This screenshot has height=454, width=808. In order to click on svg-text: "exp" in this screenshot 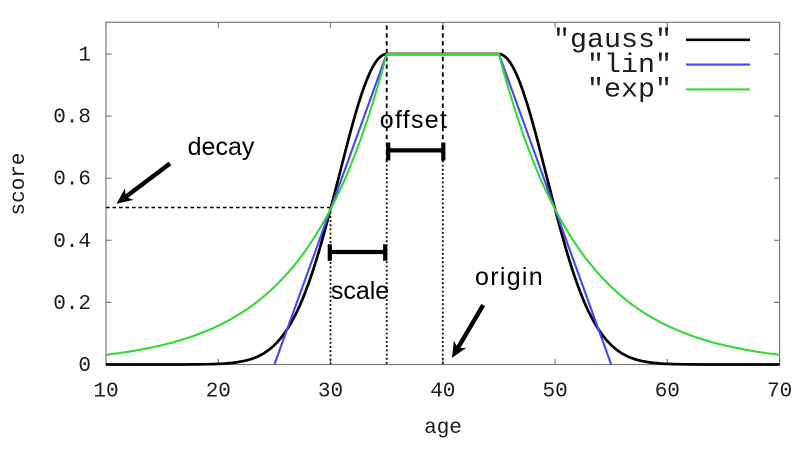, I will do `click(629, 91)`.